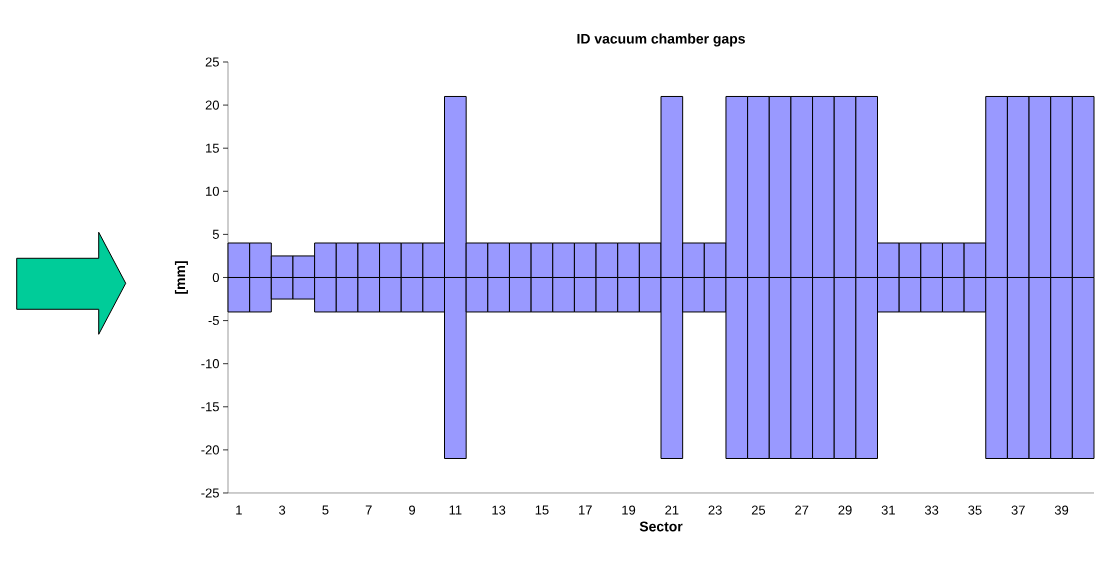 This screenshot has width=1096, height=576. Describe the element at coordinates (325, 510) in the screenshot. I see `x-tick-label: 5` at that location.